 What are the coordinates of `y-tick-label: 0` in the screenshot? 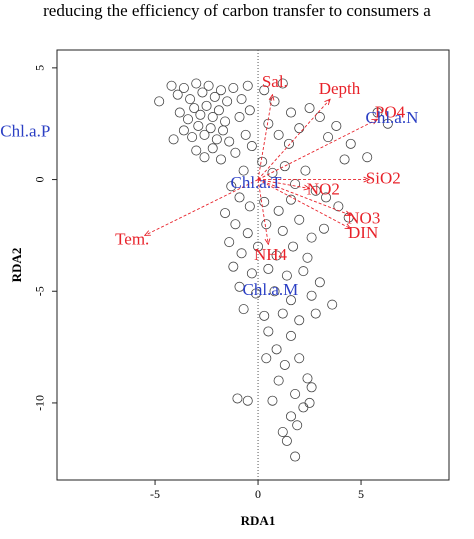 It's located at (40, 180).